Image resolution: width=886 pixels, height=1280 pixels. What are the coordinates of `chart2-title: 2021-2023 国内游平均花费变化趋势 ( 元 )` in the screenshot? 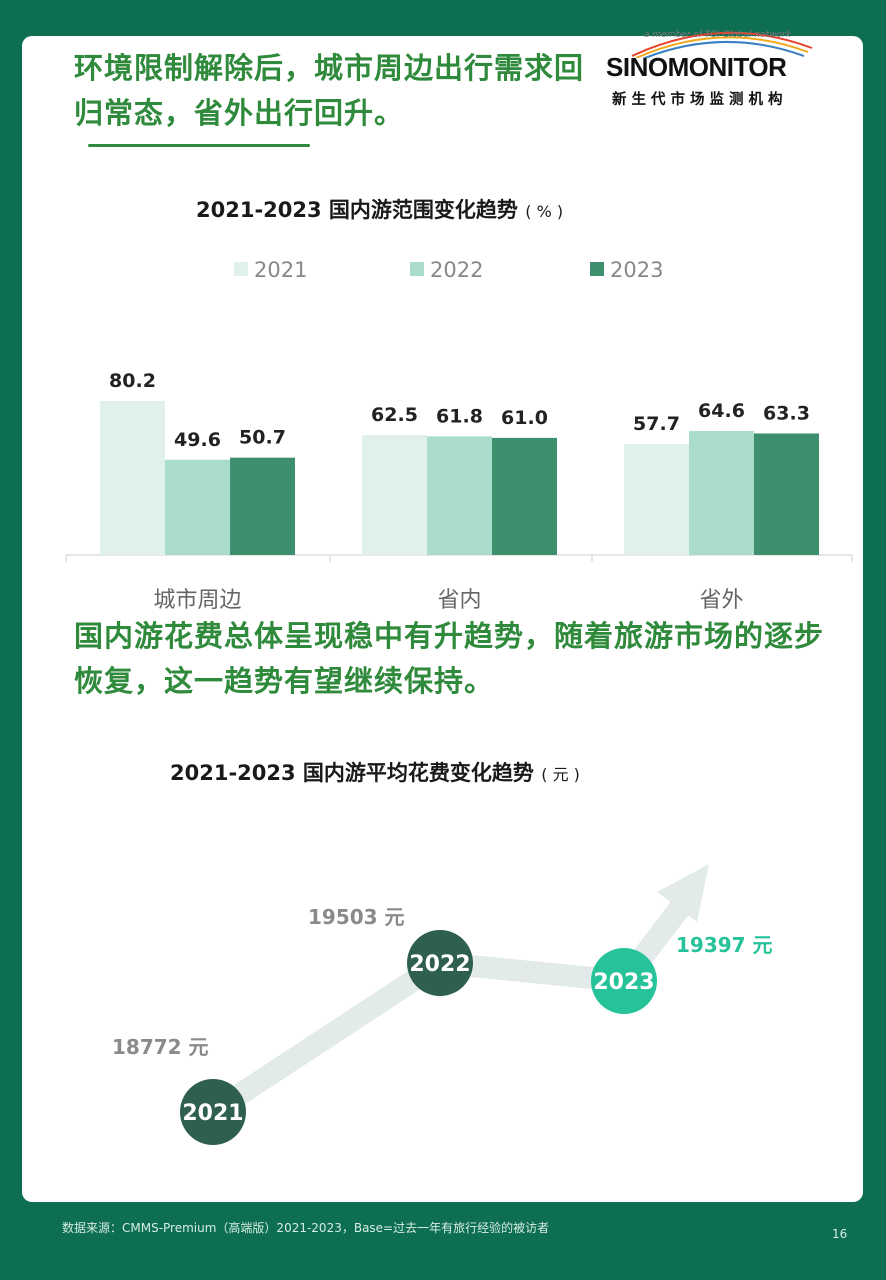 It's located at (375, 772).